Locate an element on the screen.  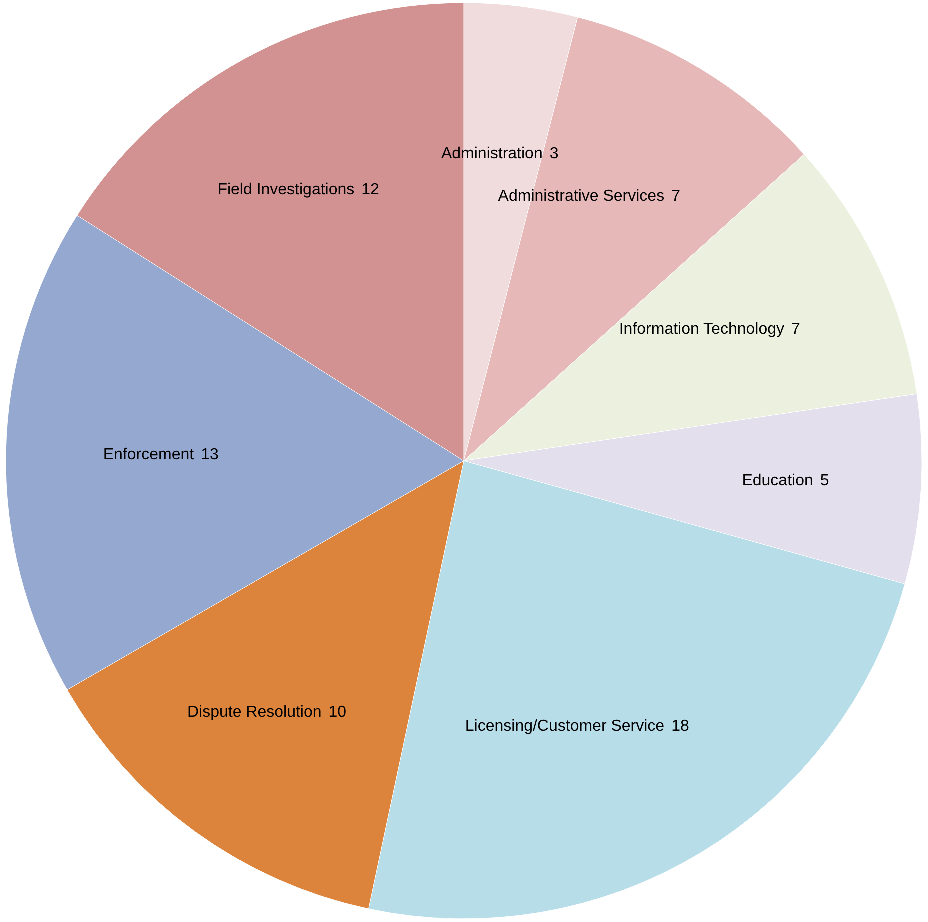
data-label: 3 is located at coordinates (554, 153).